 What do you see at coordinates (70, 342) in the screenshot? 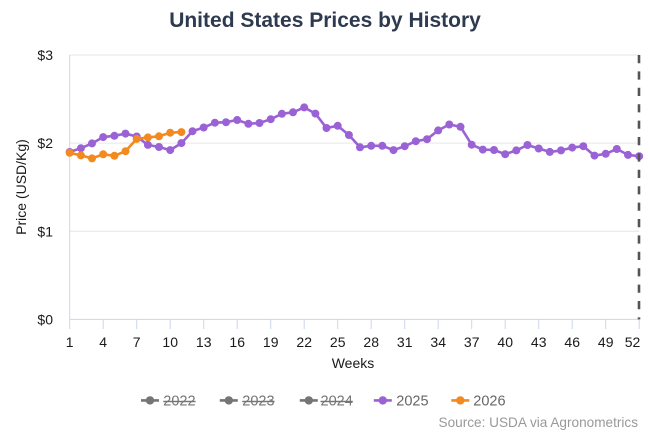
I see `svg-text: 1` at bounding box center [70, 342].